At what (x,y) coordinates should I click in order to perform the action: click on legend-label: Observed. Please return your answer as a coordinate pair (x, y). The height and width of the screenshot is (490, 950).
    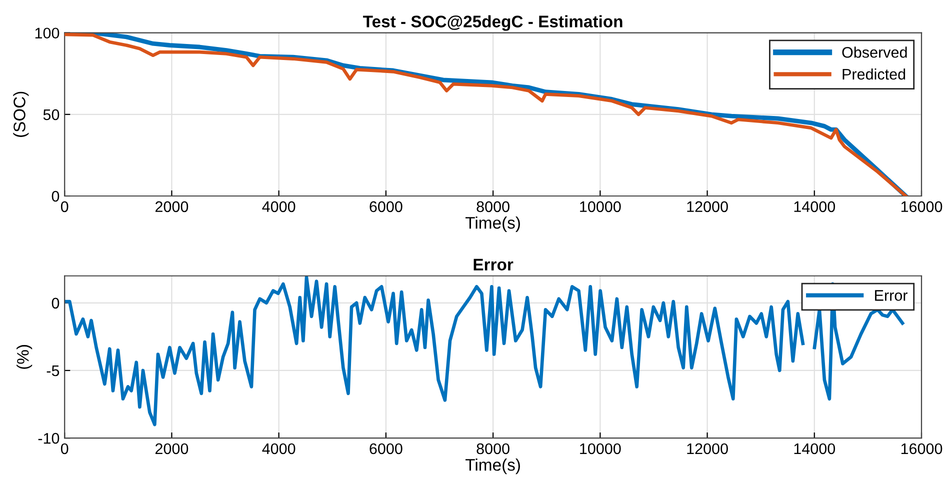
    Looking at the image, I should click on (874, 52).